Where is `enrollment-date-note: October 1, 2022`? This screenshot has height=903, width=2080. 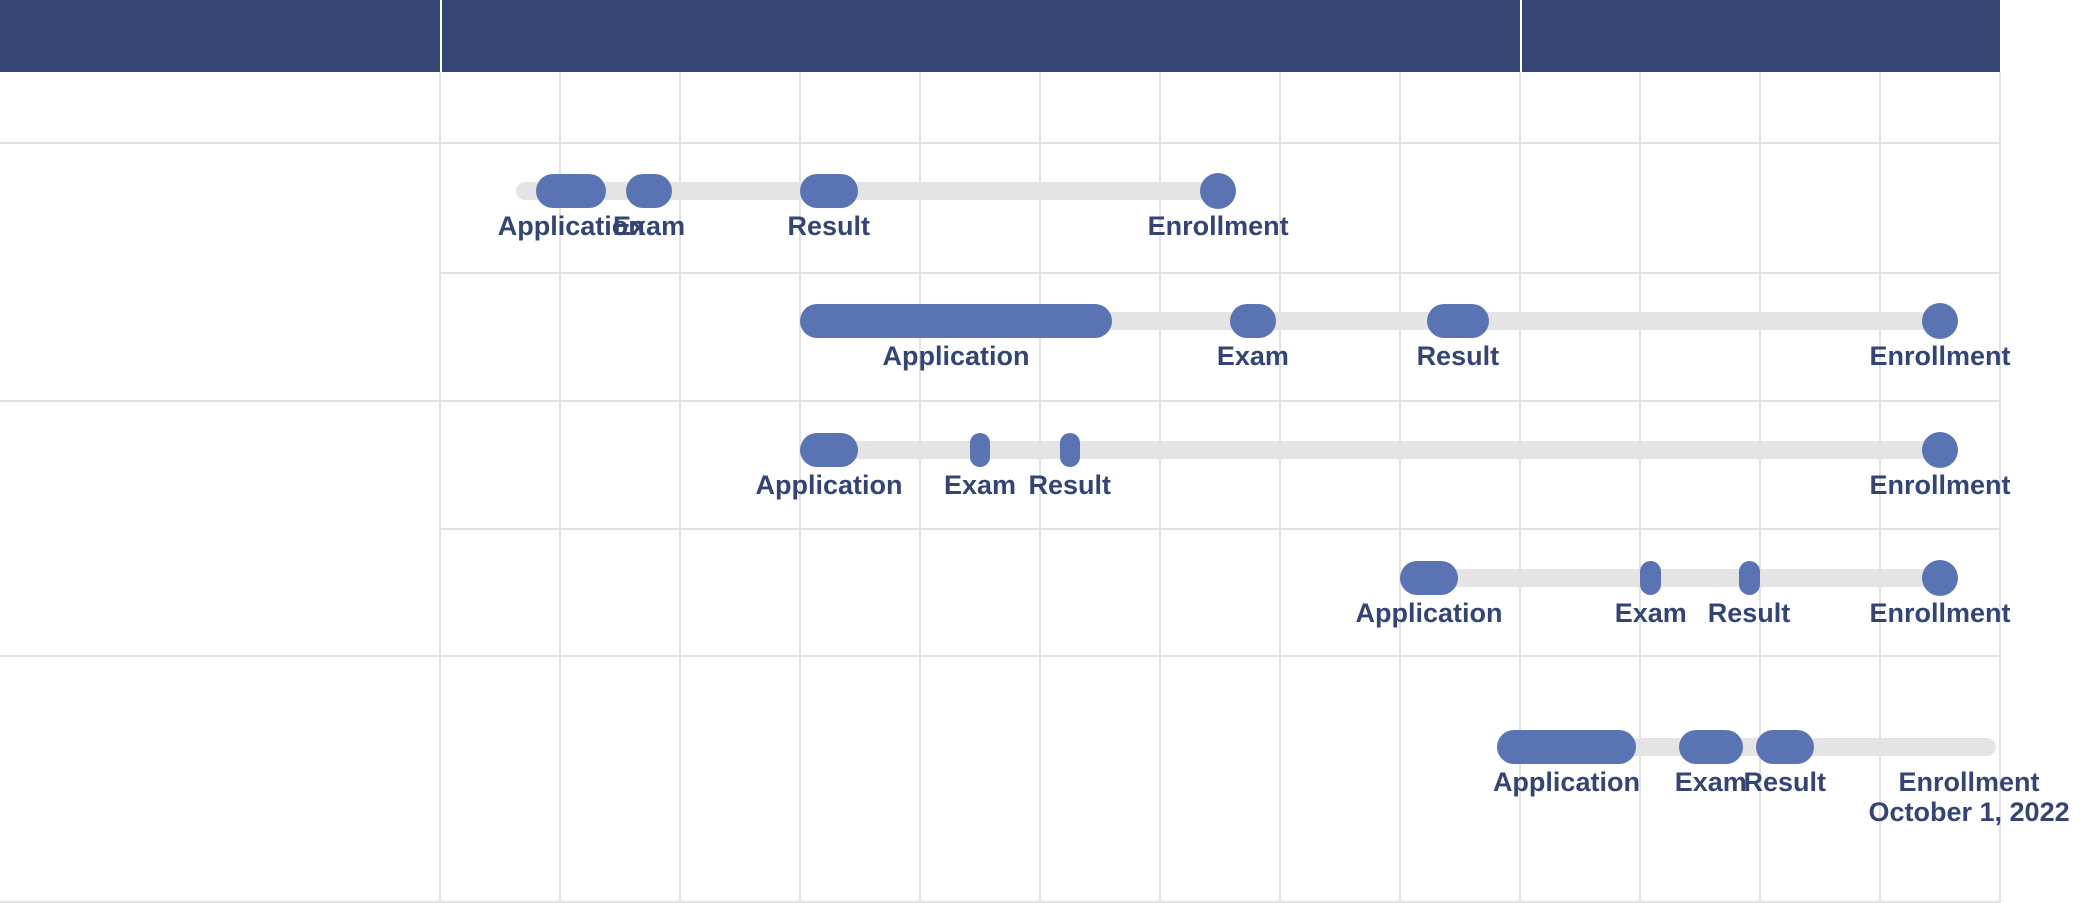
enrollment-date-note: October 1, 2022 is located at coordinates (1969, 812).